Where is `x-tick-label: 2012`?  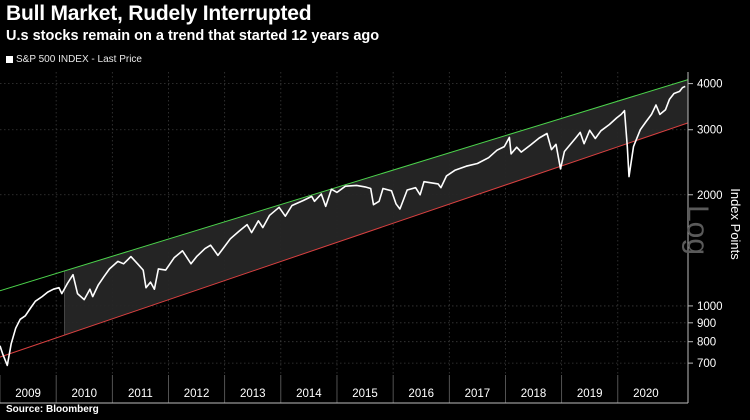 x-tick-label: 2012 is located at coordinates (197, 394).